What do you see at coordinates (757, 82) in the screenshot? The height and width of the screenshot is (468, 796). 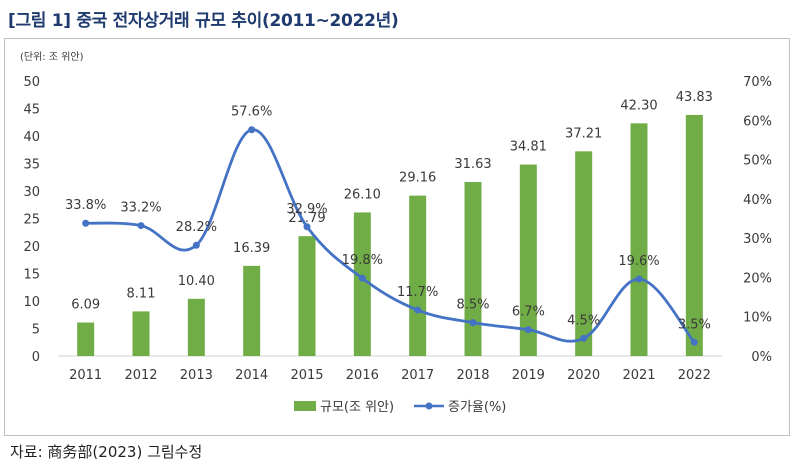 I see `right-tick-label: 70%` at bounding box center [757, 82].